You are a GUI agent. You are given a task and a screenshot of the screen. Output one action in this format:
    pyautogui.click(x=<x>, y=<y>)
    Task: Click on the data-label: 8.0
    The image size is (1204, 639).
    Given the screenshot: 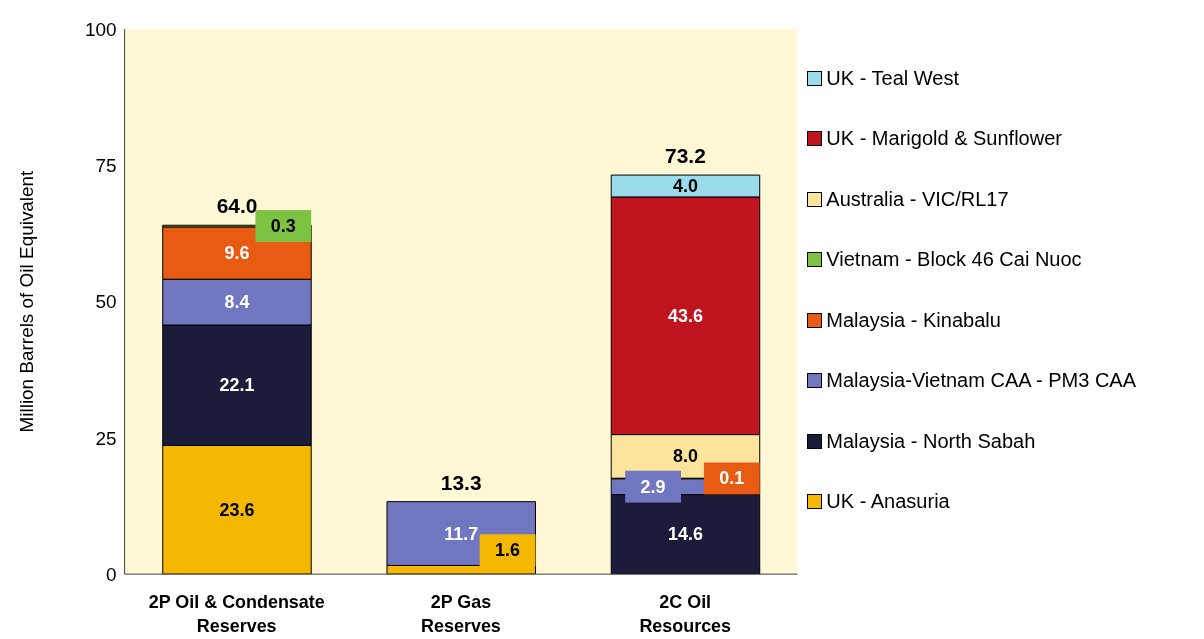 What is the action you would take?
    pyautogui.click(x=685, y=456)
    